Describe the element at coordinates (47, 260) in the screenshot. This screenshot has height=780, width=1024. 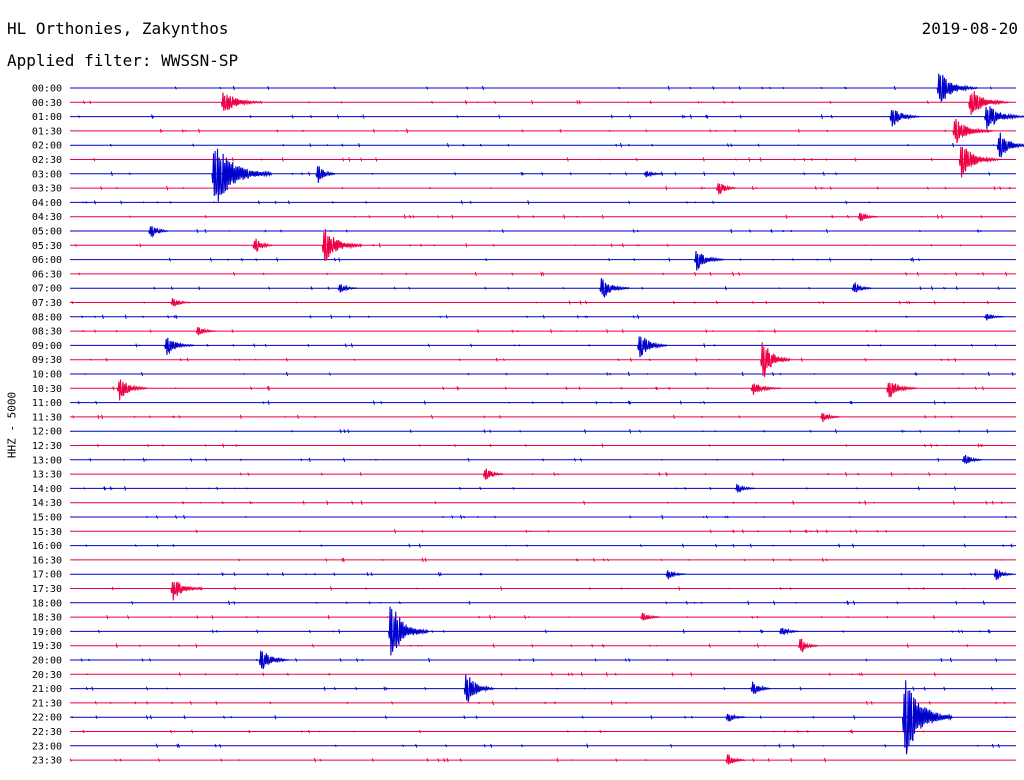
I see `row-label: 06:00` at that location.